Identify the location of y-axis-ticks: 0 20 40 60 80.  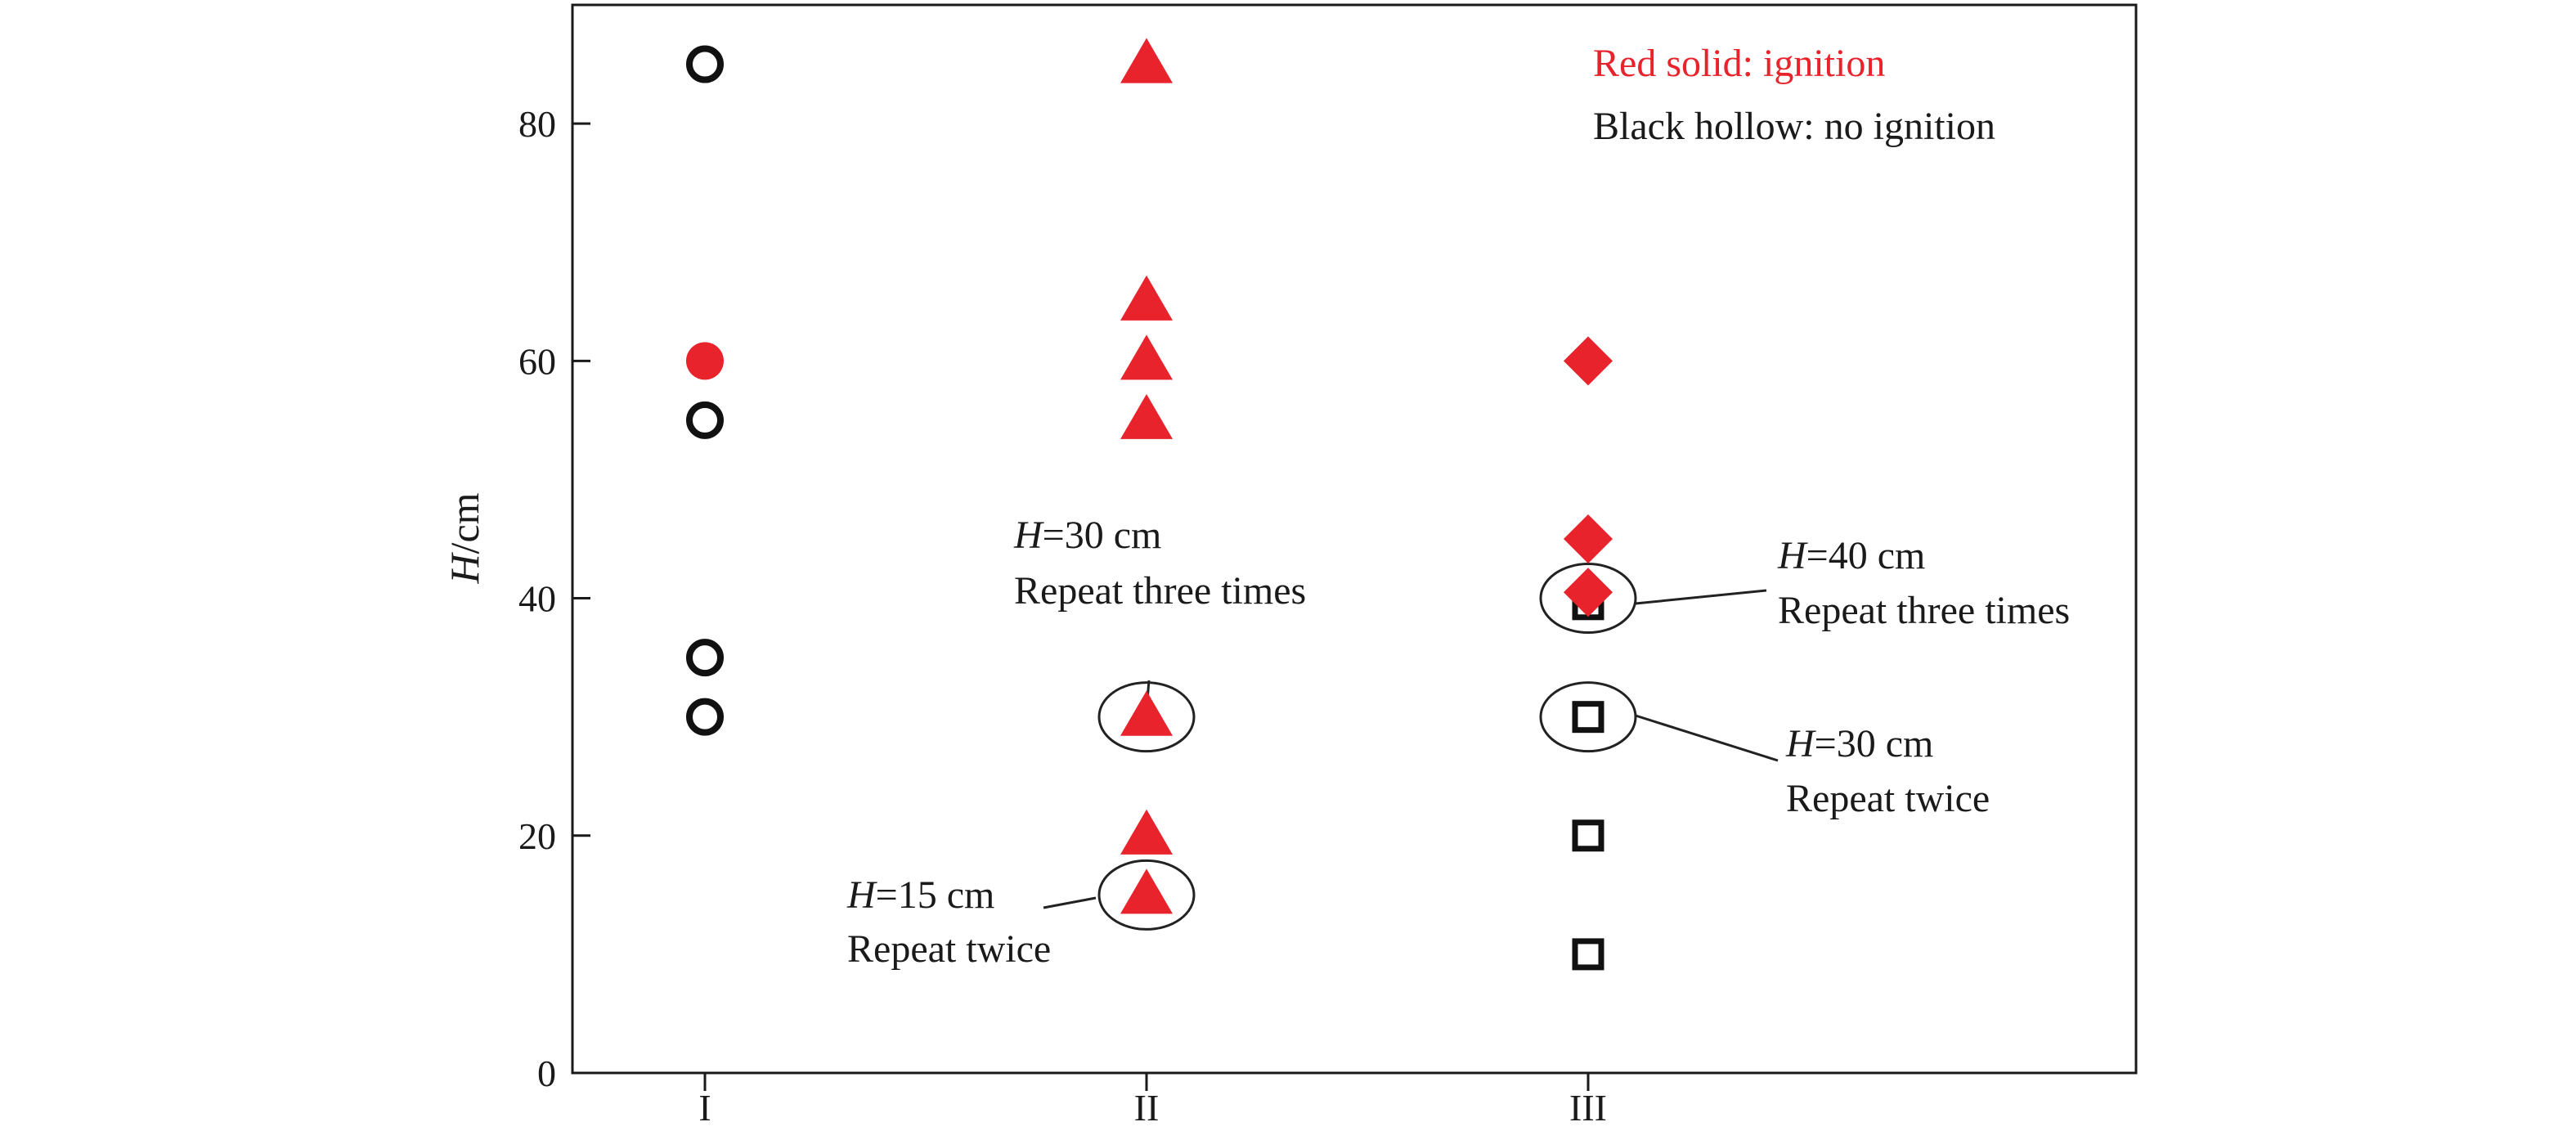
(554, 598).